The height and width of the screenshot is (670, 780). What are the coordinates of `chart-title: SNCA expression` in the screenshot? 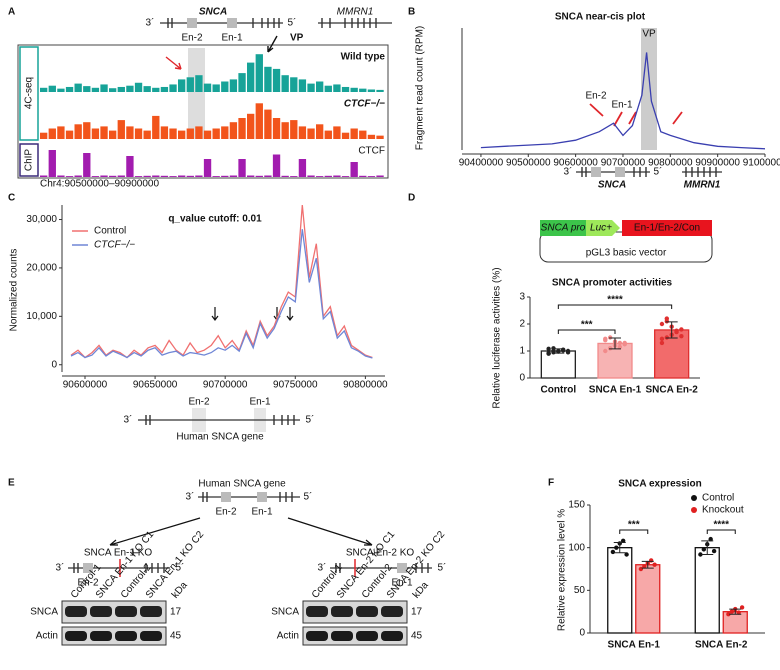 It's located at (660, 484).